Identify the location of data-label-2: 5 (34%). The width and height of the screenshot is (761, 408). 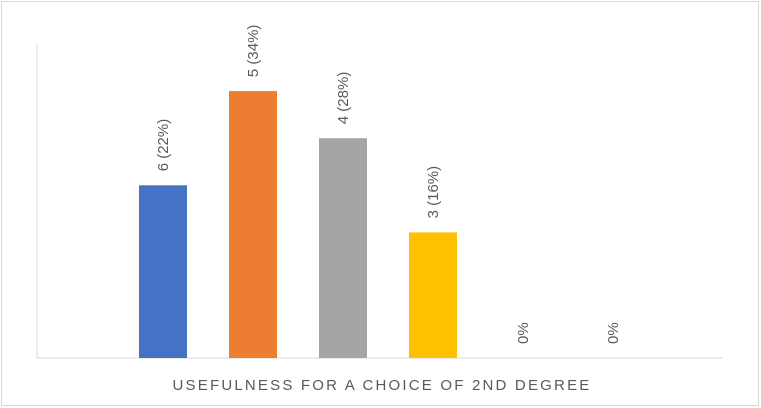
(253, 51).